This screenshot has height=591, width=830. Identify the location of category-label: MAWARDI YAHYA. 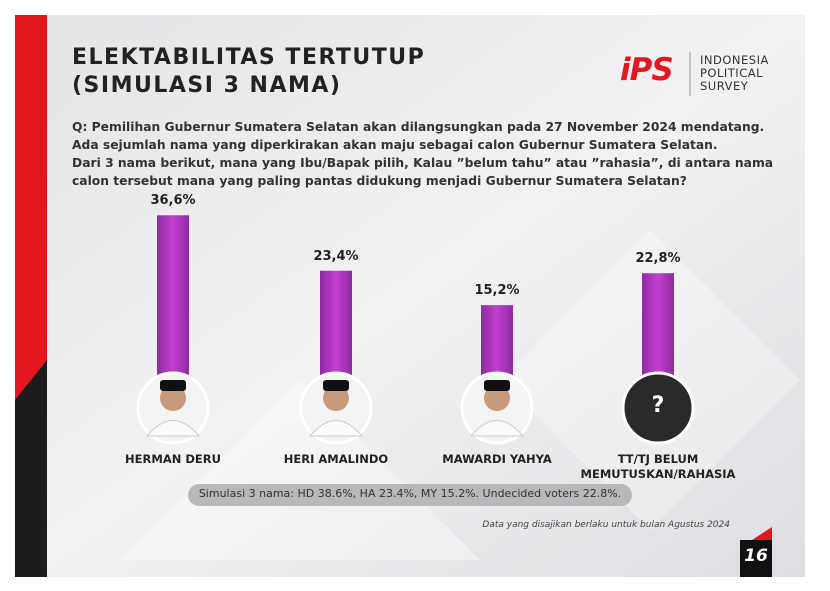
(497, 459).